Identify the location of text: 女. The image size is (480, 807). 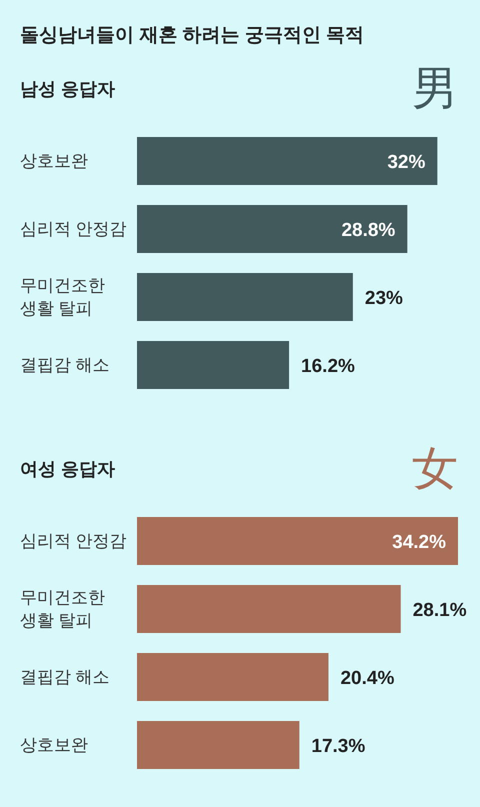
(435, 469).